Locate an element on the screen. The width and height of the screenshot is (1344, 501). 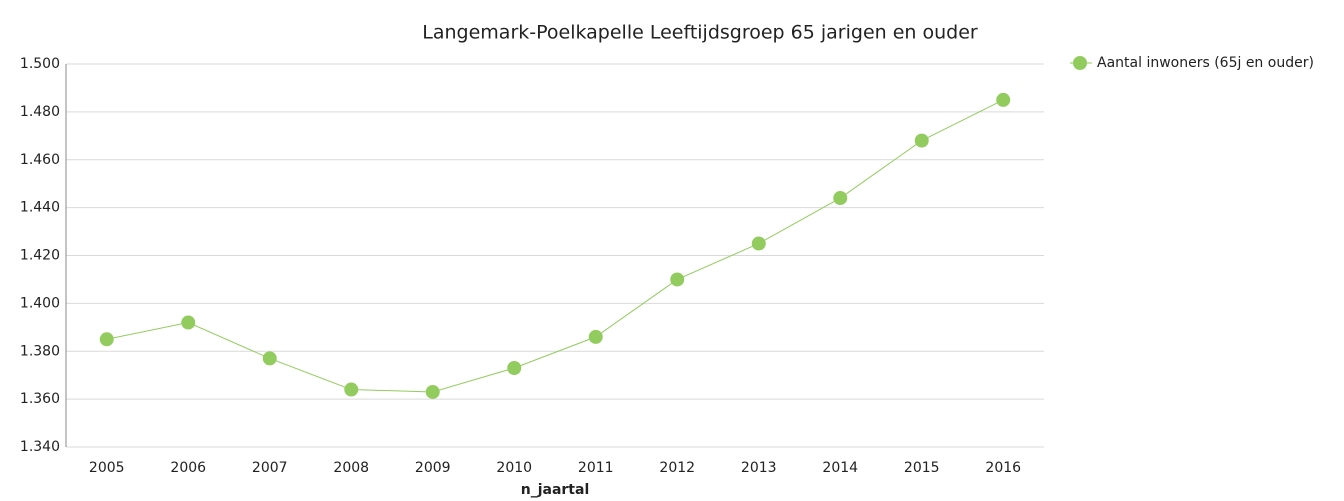
x-tick-label: 2008 is located at coordinates (351, 468).